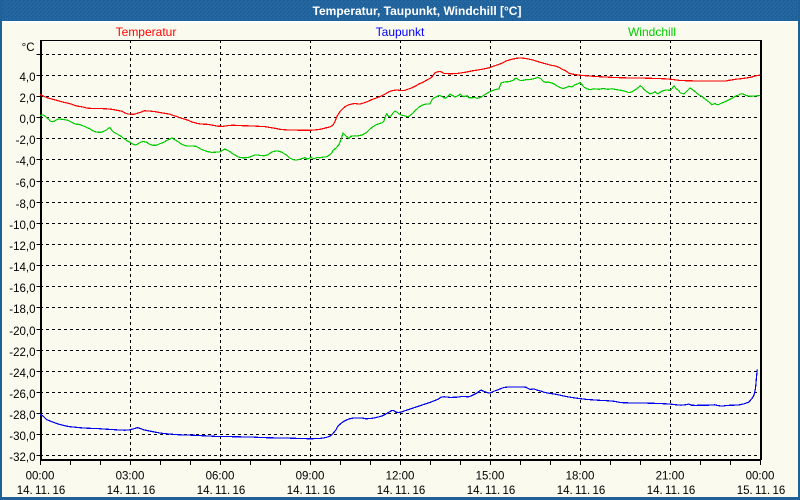 This screenshot has height=500, width=800. Describe the element at coordinates (22, 226) in the screenshot. I see `svg-text: -10,0` at that location.